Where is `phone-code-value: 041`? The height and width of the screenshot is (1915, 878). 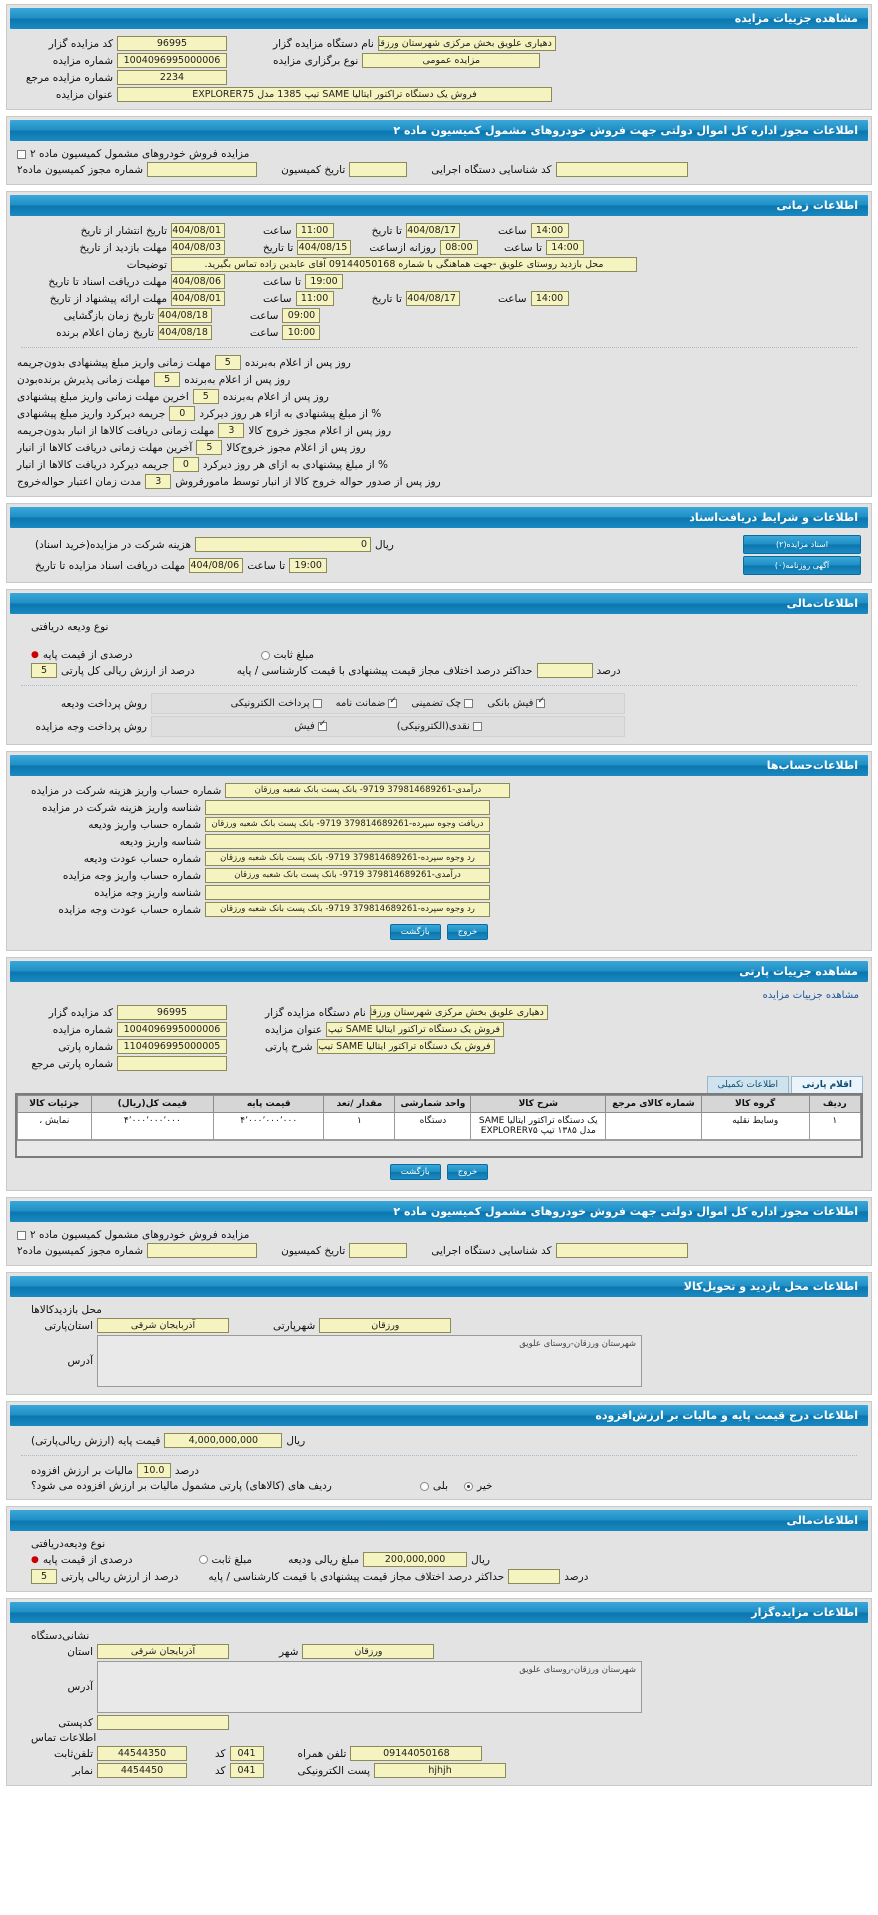
phone-code-value: 041 is located at coordinates (246, 1753).